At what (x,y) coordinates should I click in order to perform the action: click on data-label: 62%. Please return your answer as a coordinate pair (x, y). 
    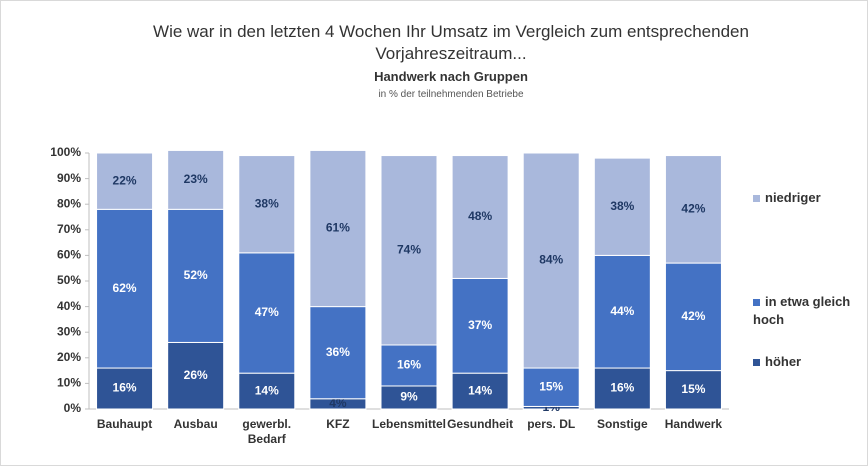
    Looking at the image, I should click on (125, 288).